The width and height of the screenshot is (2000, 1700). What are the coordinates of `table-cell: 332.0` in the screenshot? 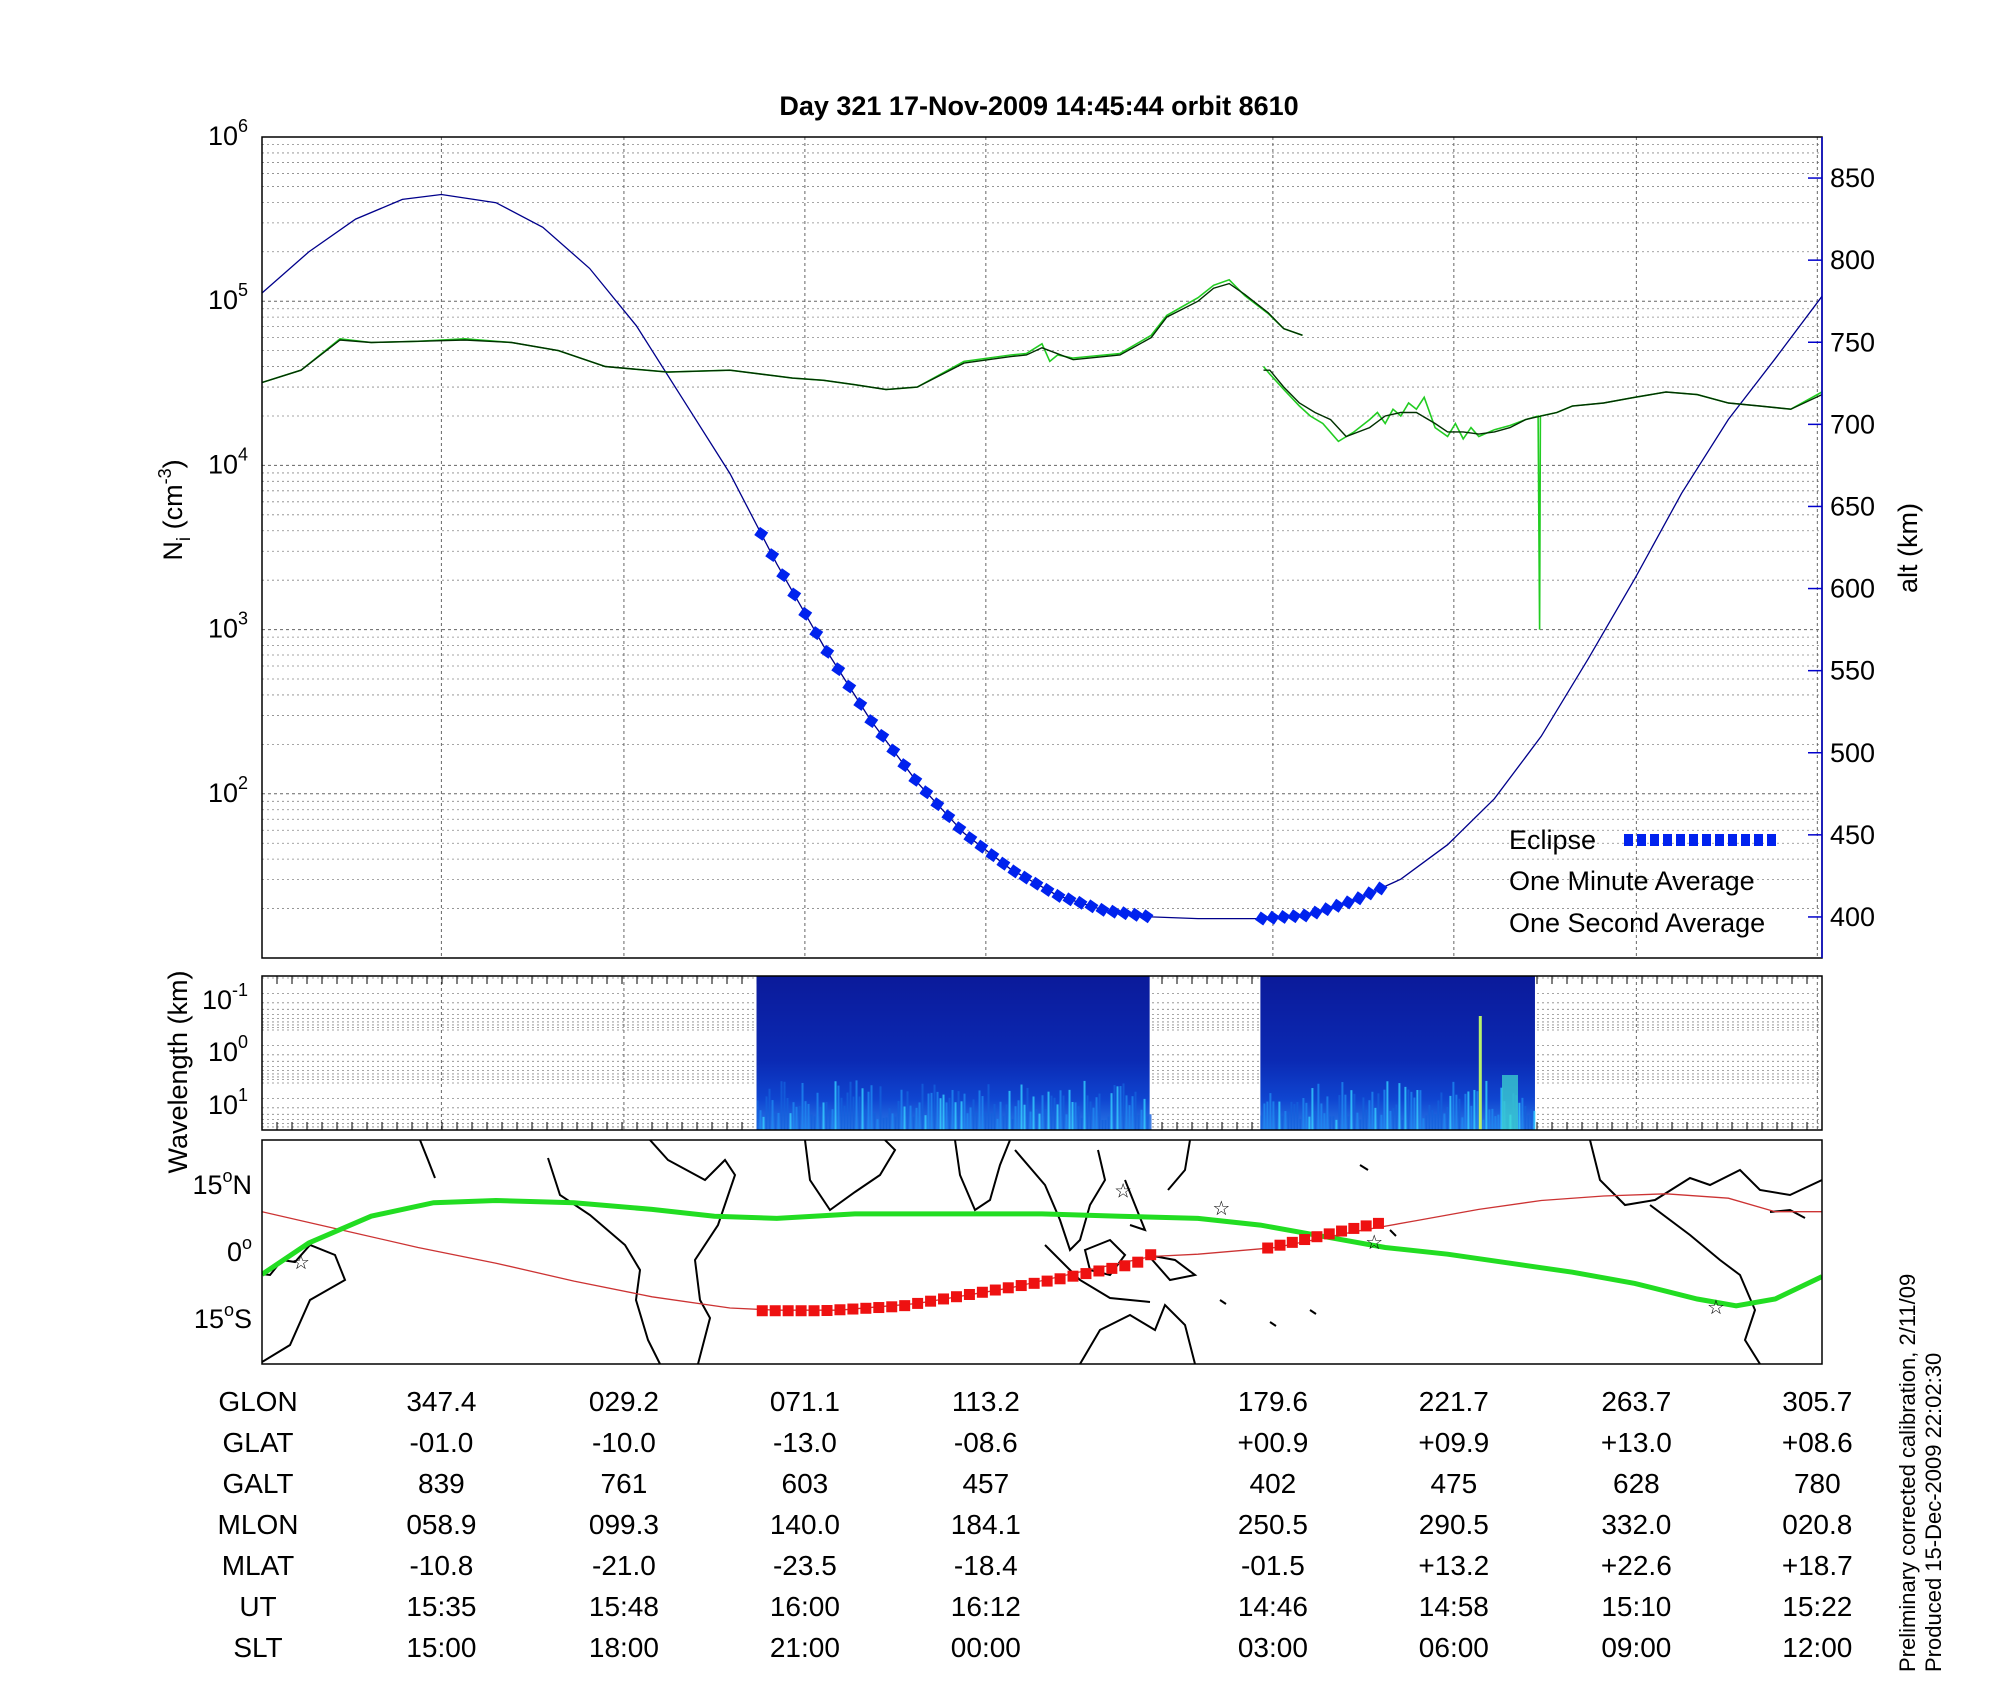 It's located at (1636, 1524).